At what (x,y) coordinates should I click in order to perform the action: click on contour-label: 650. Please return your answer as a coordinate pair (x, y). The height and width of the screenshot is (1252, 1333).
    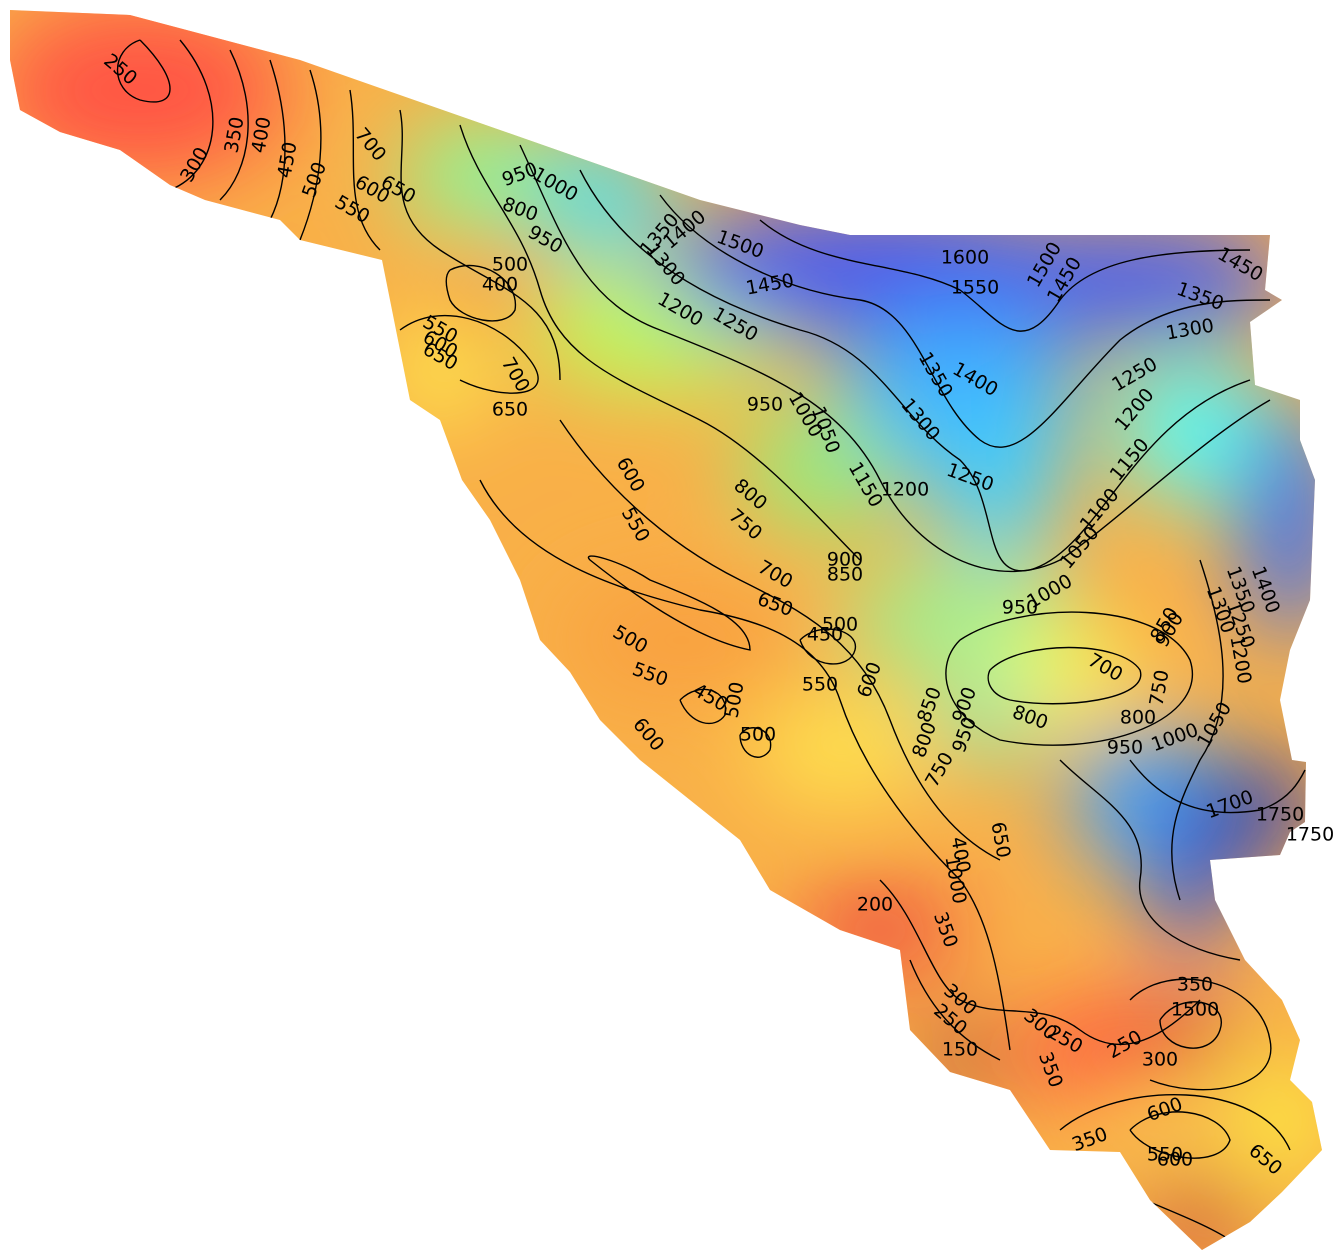
    Looking at the image, I should click on (510, 410).